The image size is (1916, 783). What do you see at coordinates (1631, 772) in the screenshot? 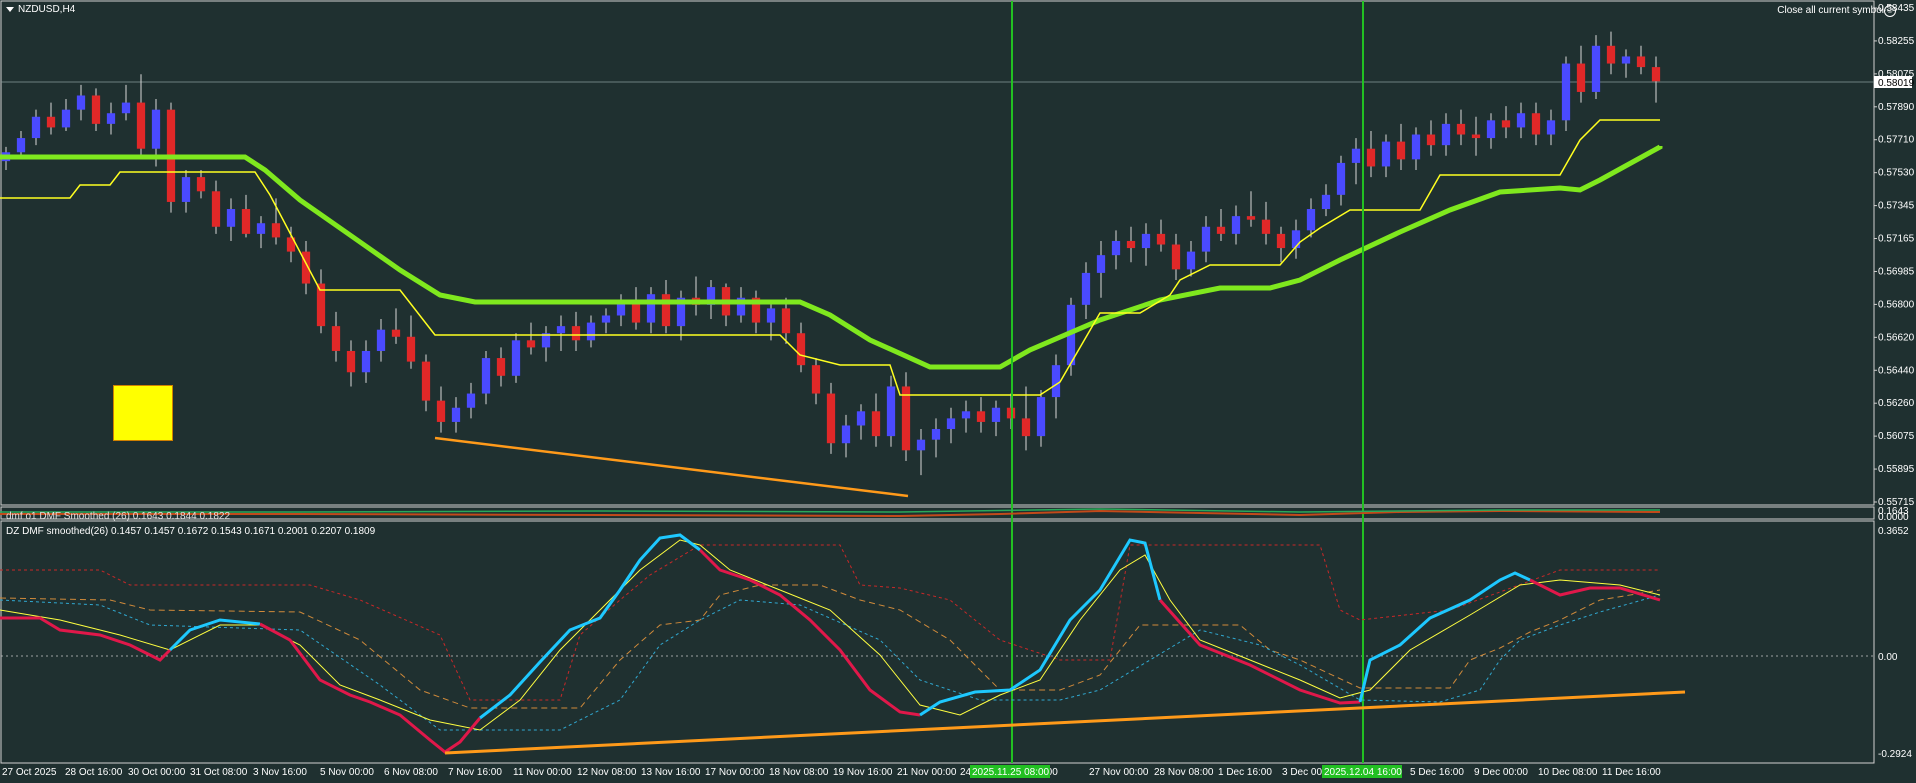
I see `time-tick-label: 11 Dec 16:00` at bounding box center [1631, 772].